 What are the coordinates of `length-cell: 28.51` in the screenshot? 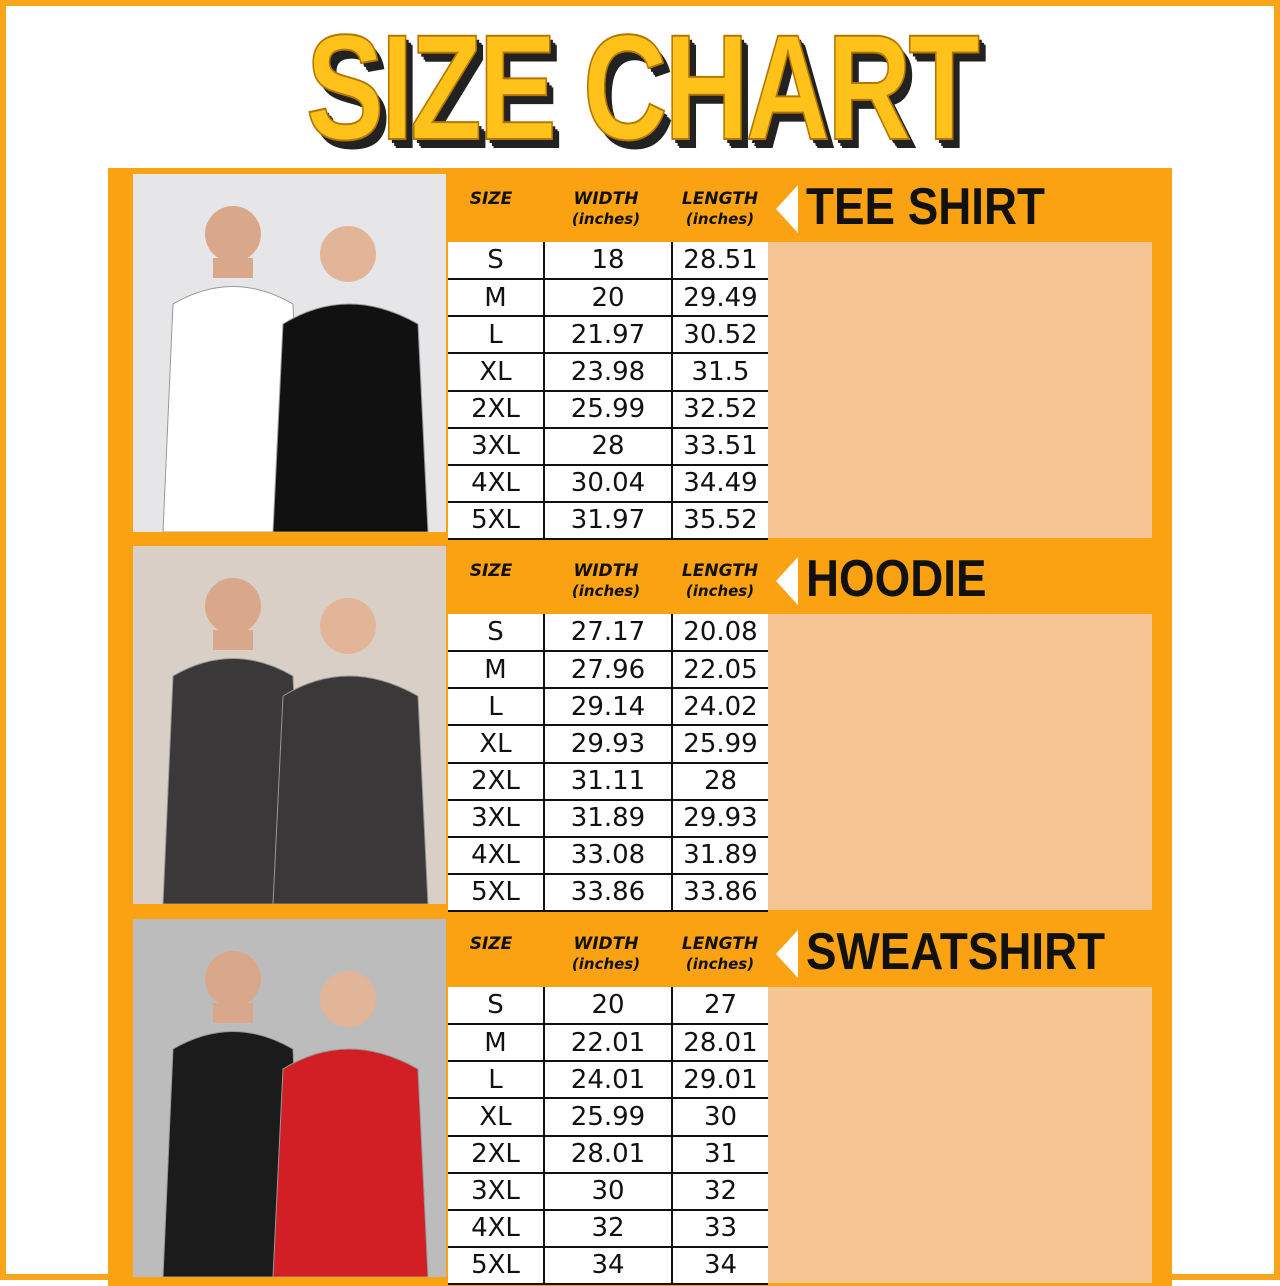 It's located at (719, 261).